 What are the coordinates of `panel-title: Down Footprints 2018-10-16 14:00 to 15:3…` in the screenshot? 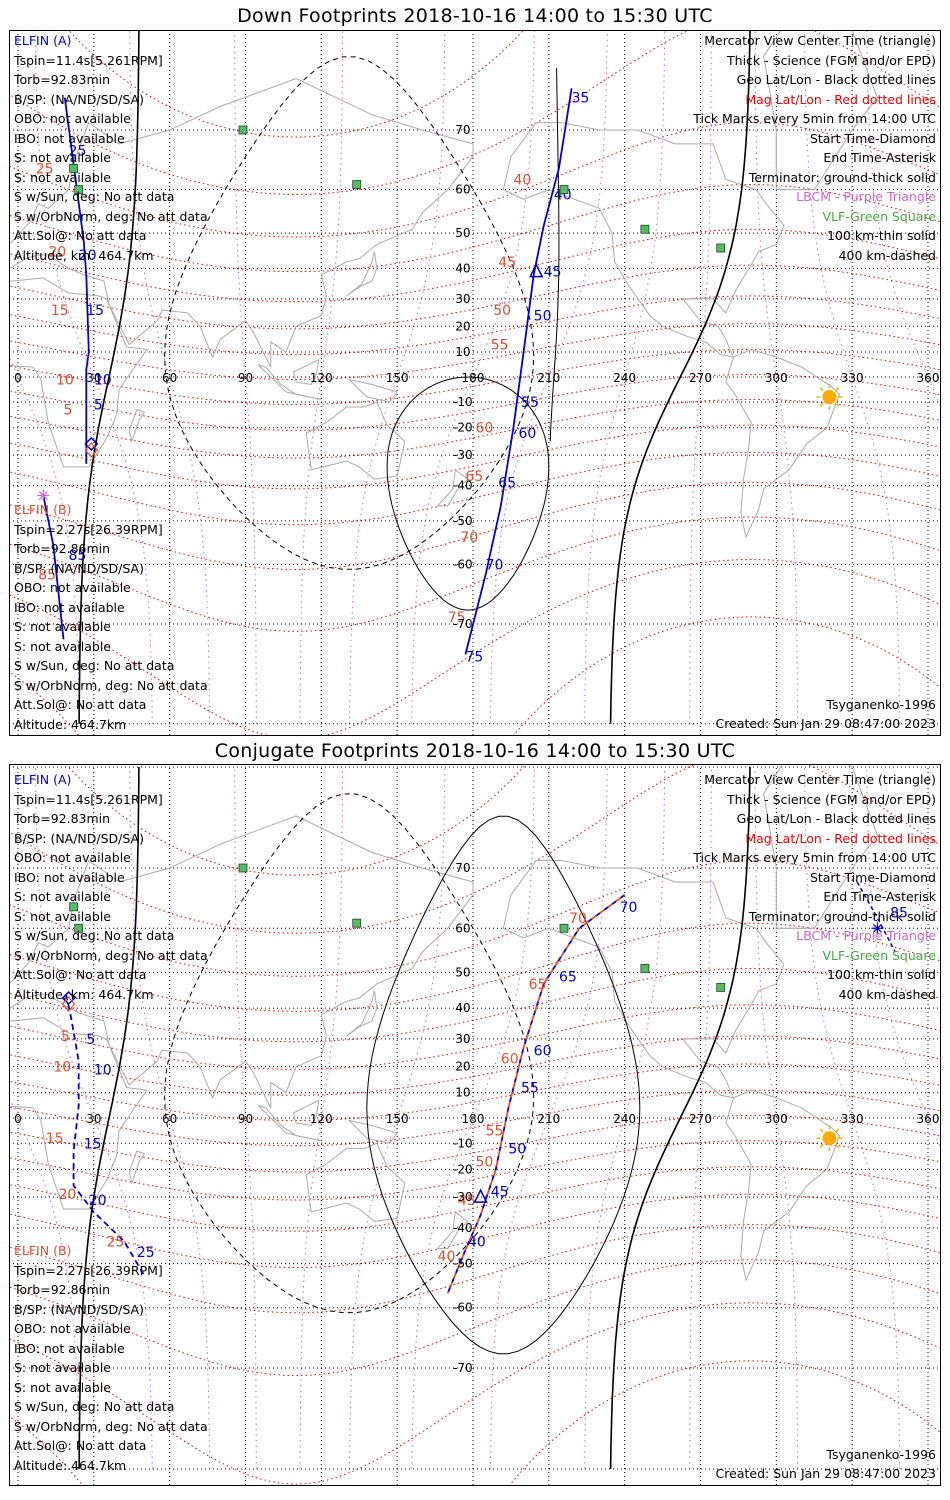 It's located at (475, 16).